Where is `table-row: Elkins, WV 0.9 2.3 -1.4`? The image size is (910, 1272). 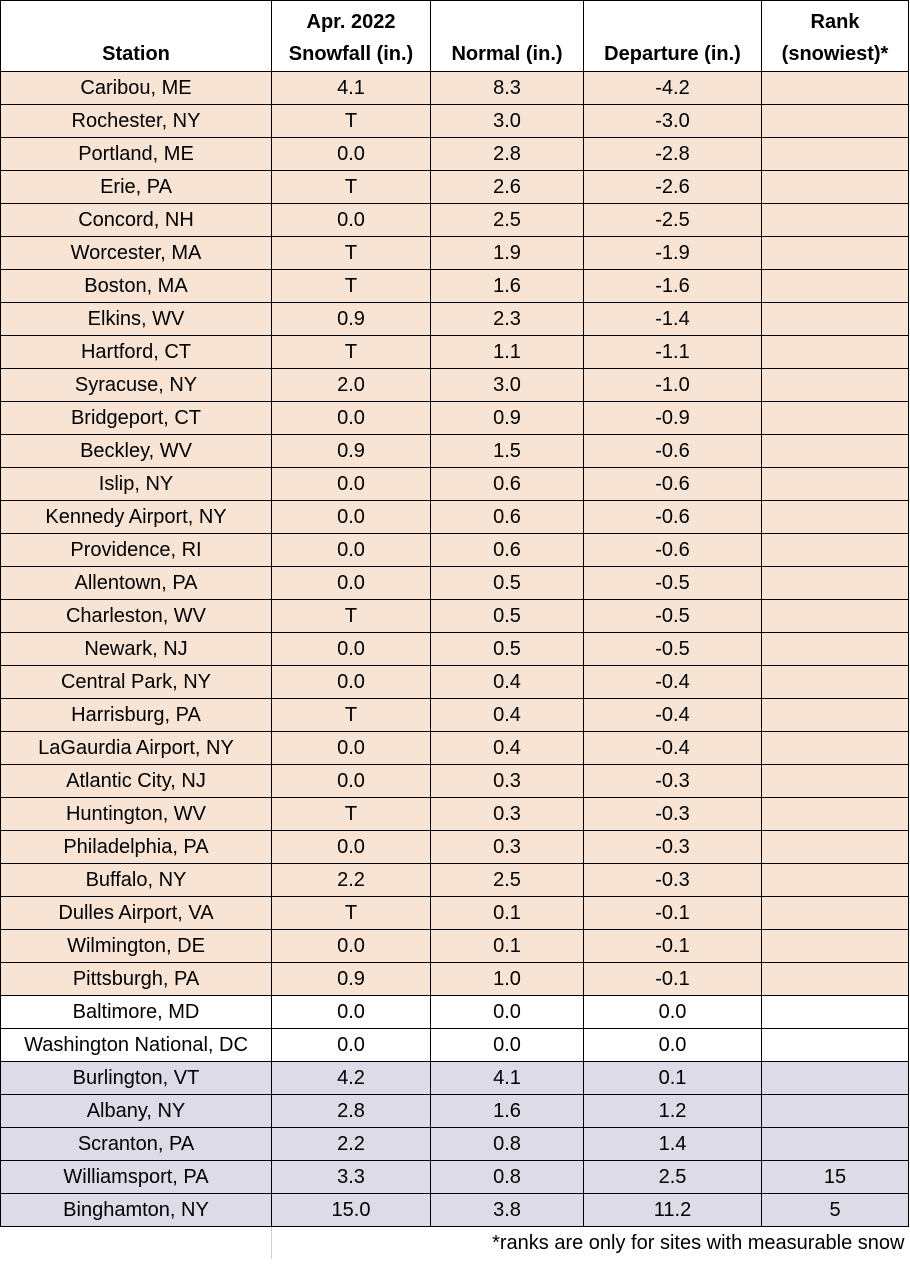
table-row: Elkins, WV 0.9 2.3 -1.4 is located at coordinates (454, 319).